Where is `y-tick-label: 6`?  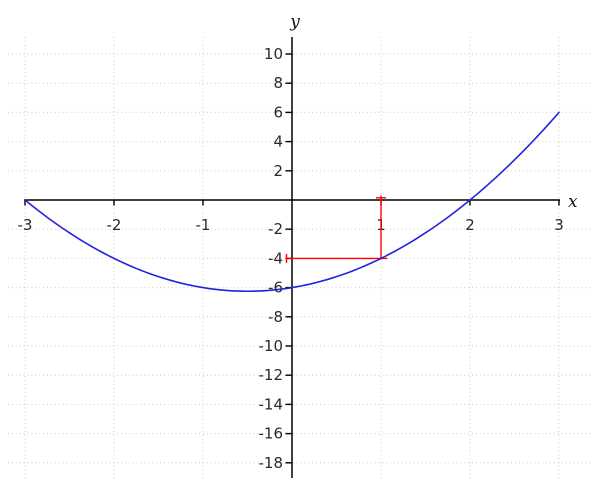
y-tick-label: 6 is located at coordinates (278, 112).